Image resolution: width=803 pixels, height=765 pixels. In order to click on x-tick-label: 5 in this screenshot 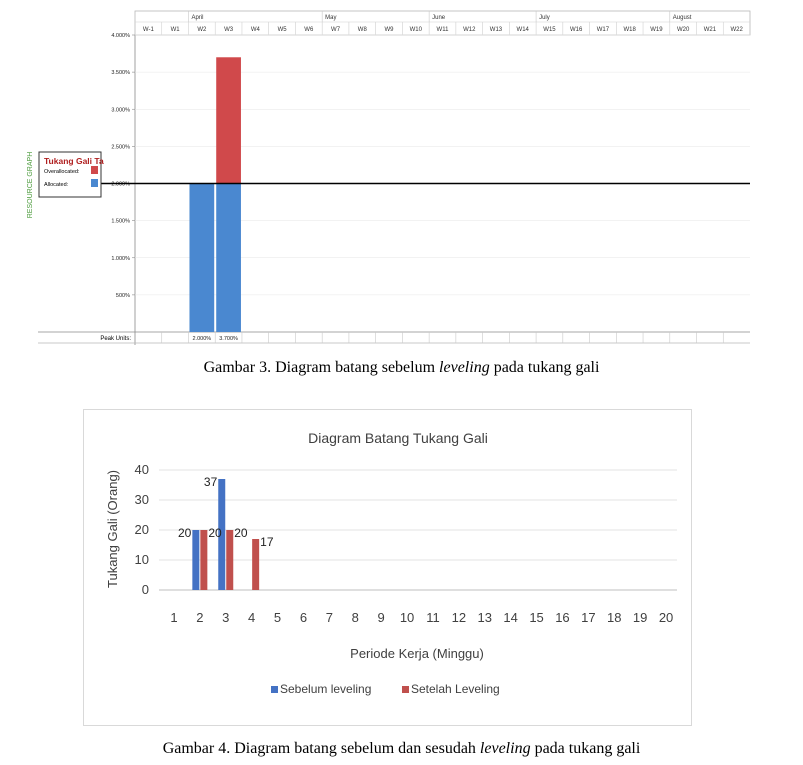, I will do `click(277, 617)`.